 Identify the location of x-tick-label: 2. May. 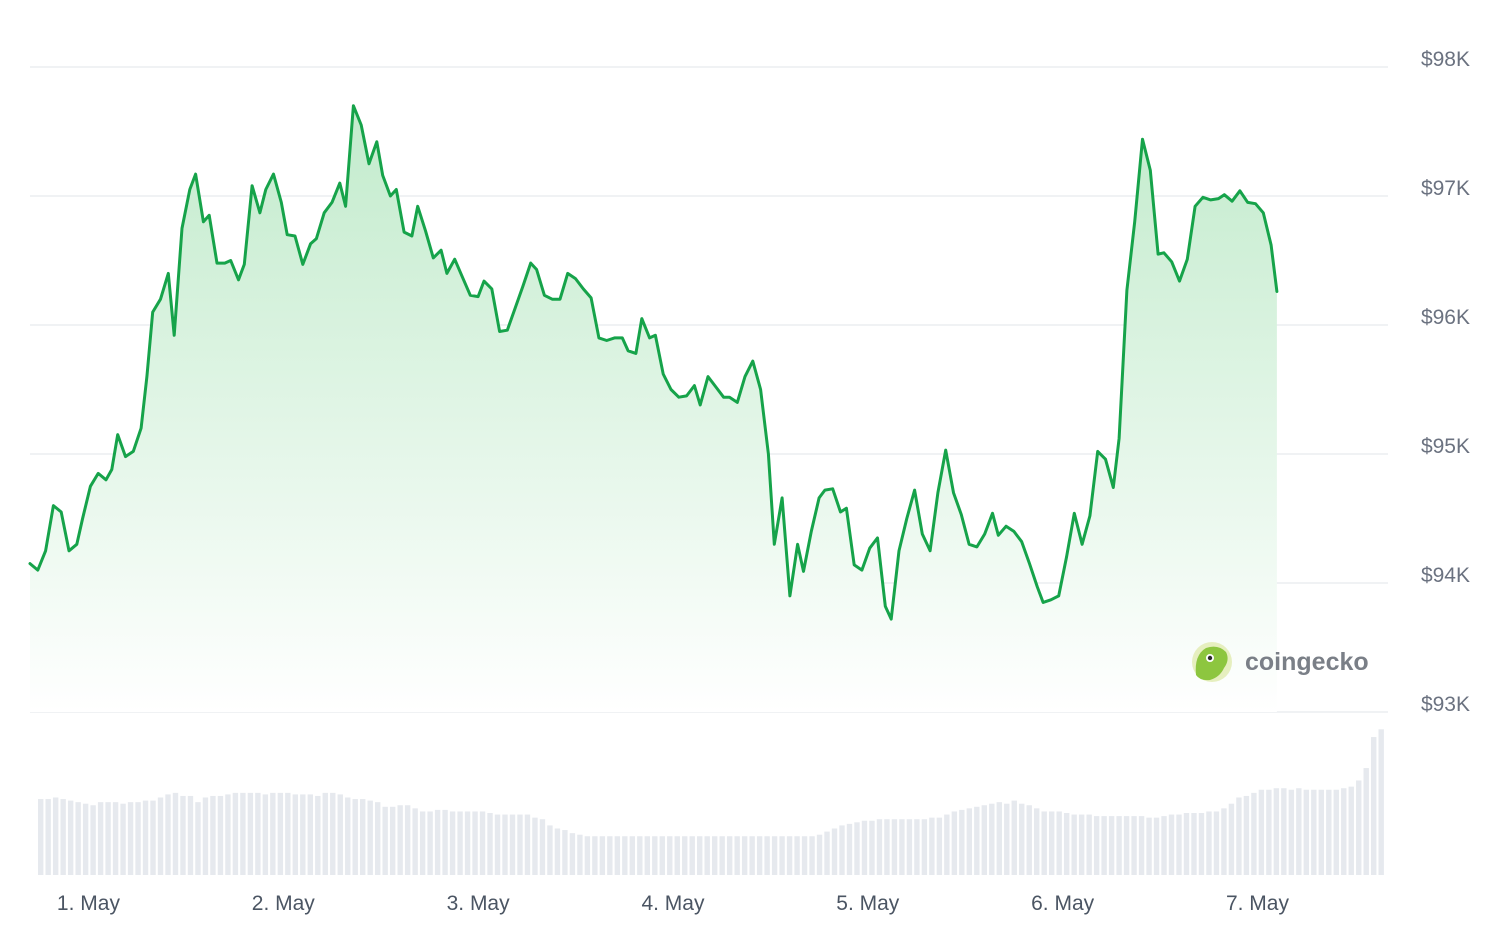
(284, 903).